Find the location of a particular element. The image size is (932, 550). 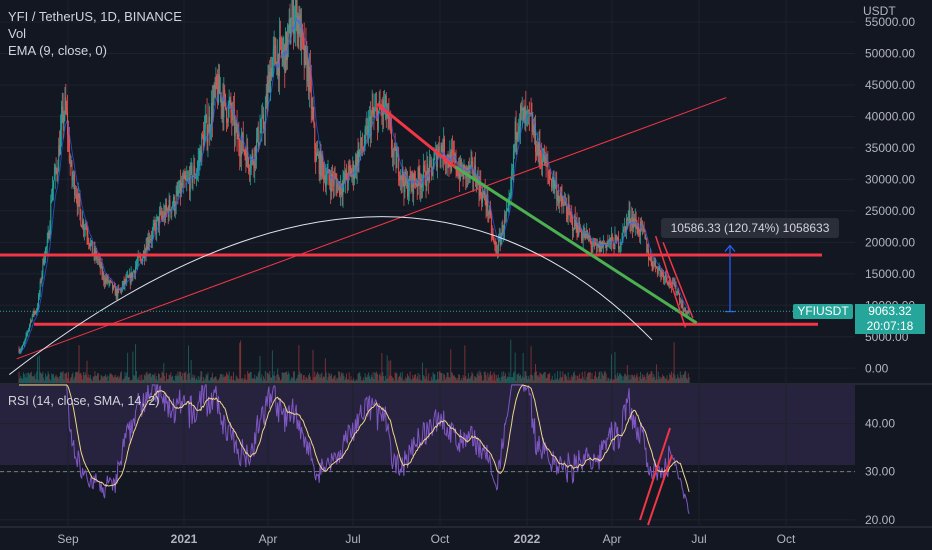

volume-indicator-label: Vol is located at coordinates (17, 33).